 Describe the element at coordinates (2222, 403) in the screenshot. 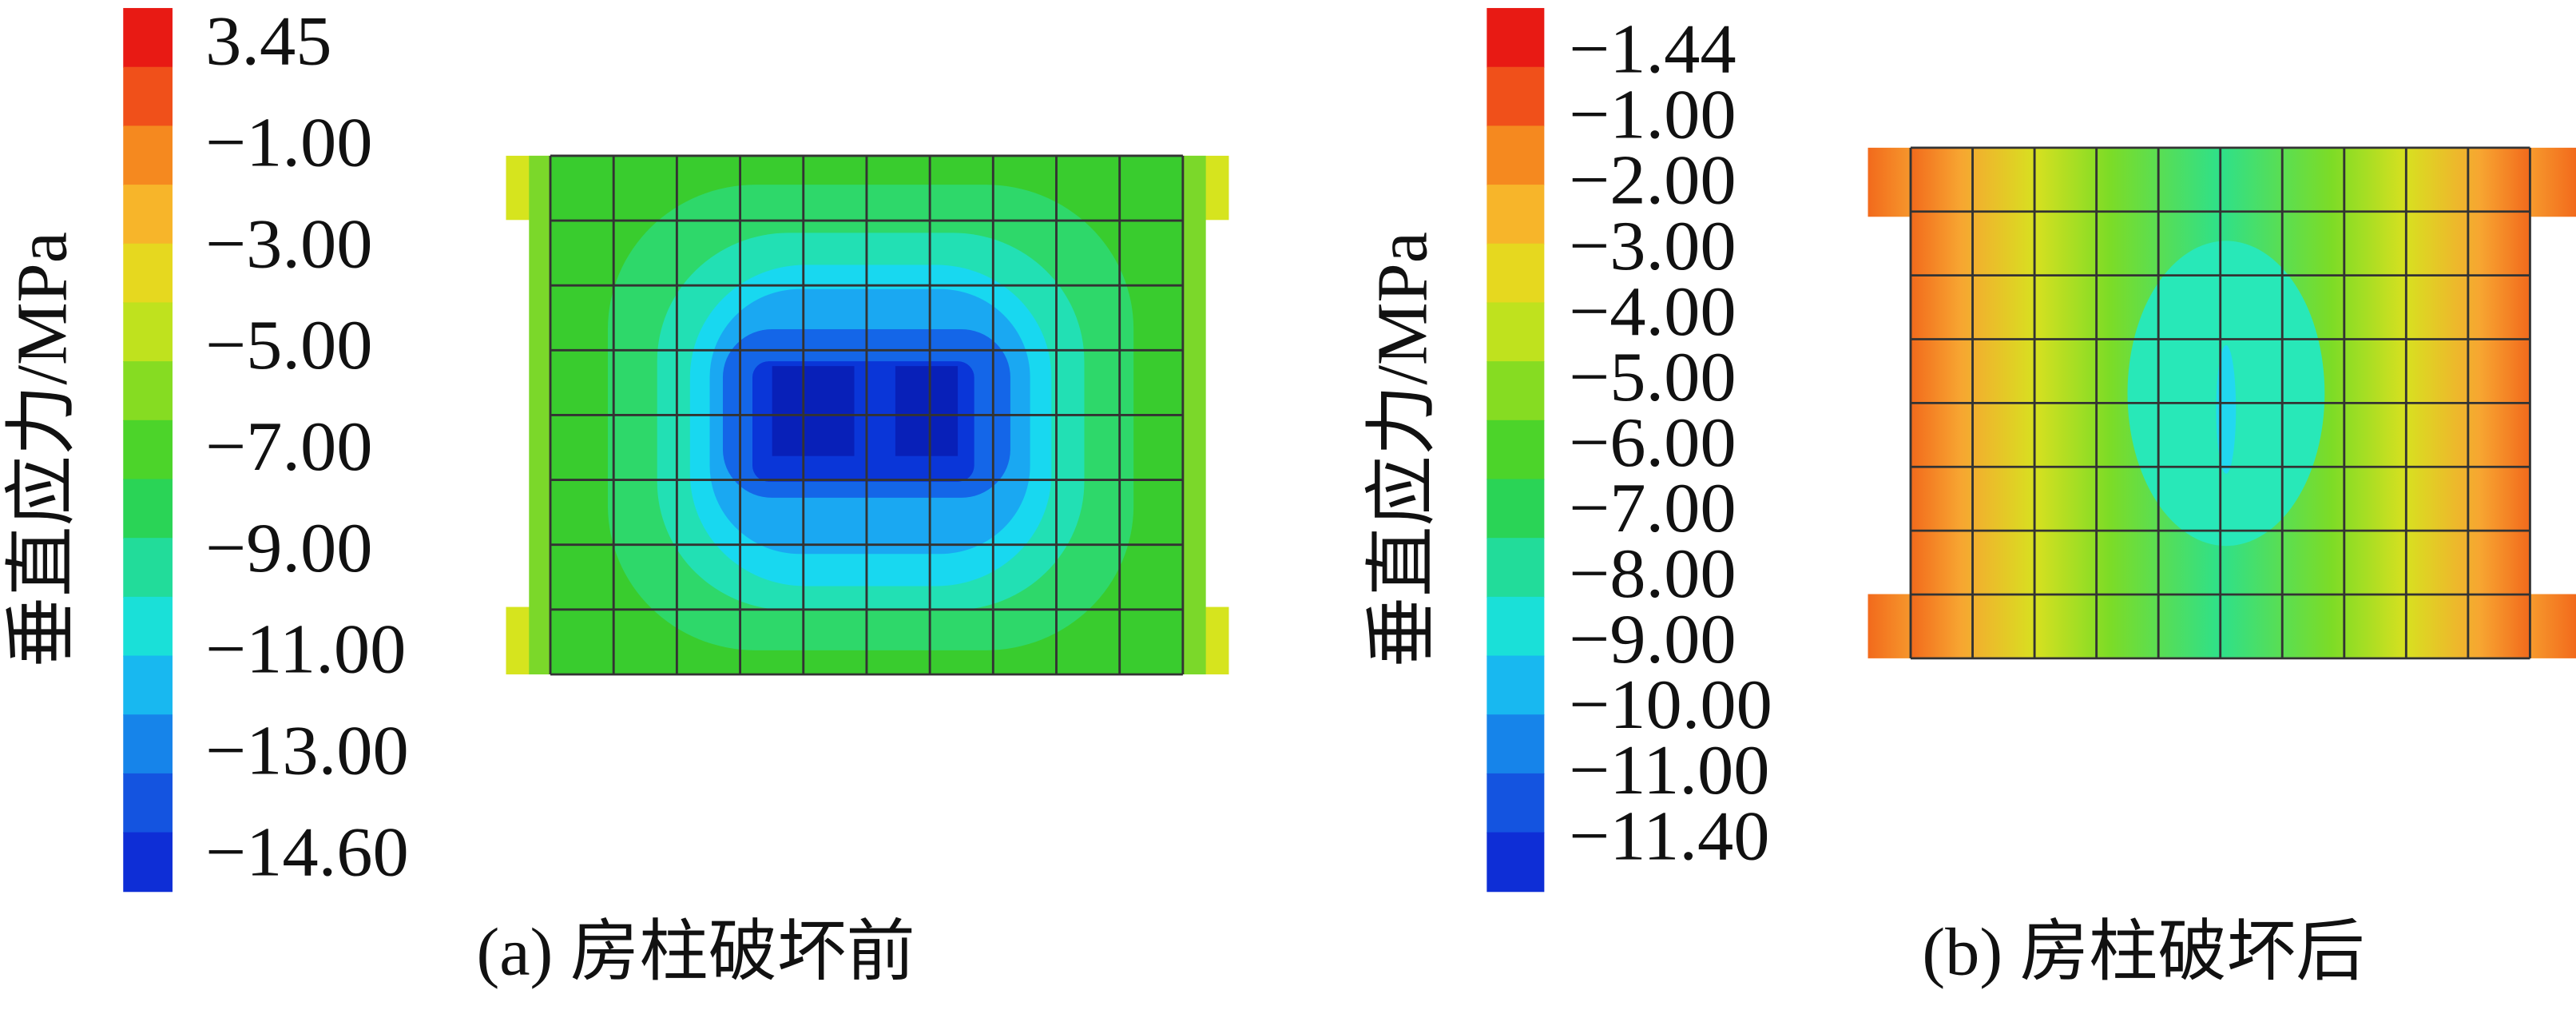

I see `contour-plot-b` at that location.